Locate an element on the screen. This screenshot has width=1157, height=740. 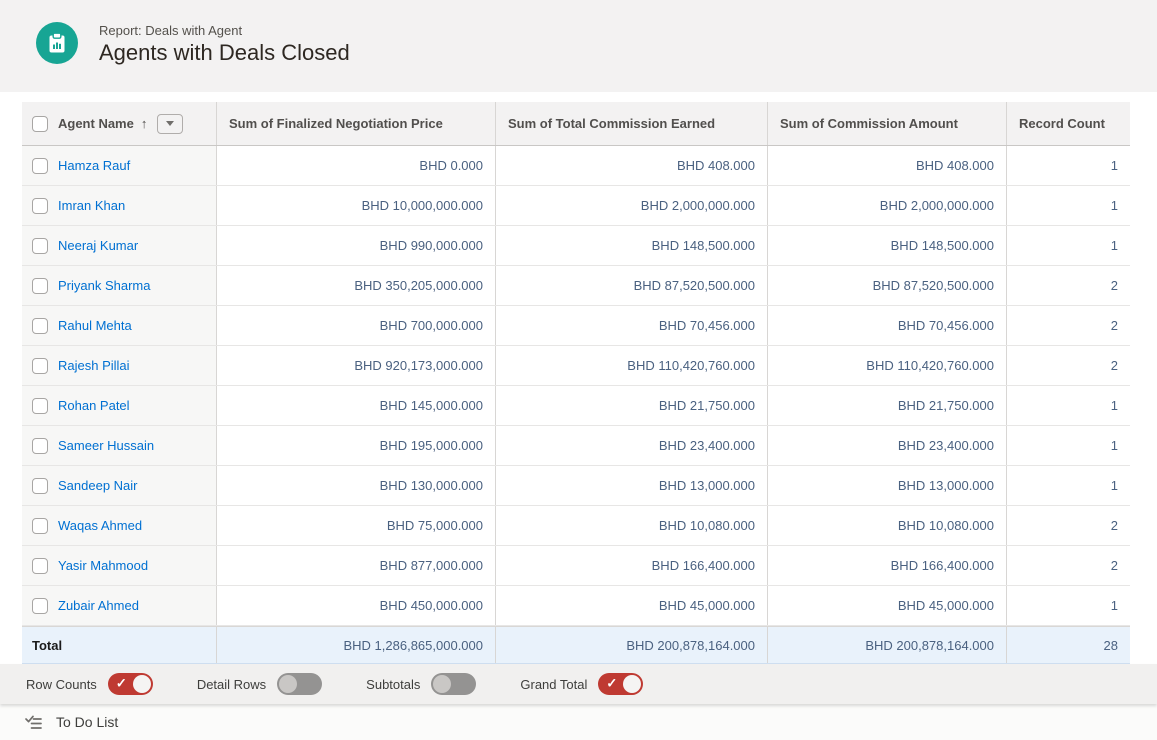
agent-name-cell: Sandeep Nair is located at coordinates (119, 485).